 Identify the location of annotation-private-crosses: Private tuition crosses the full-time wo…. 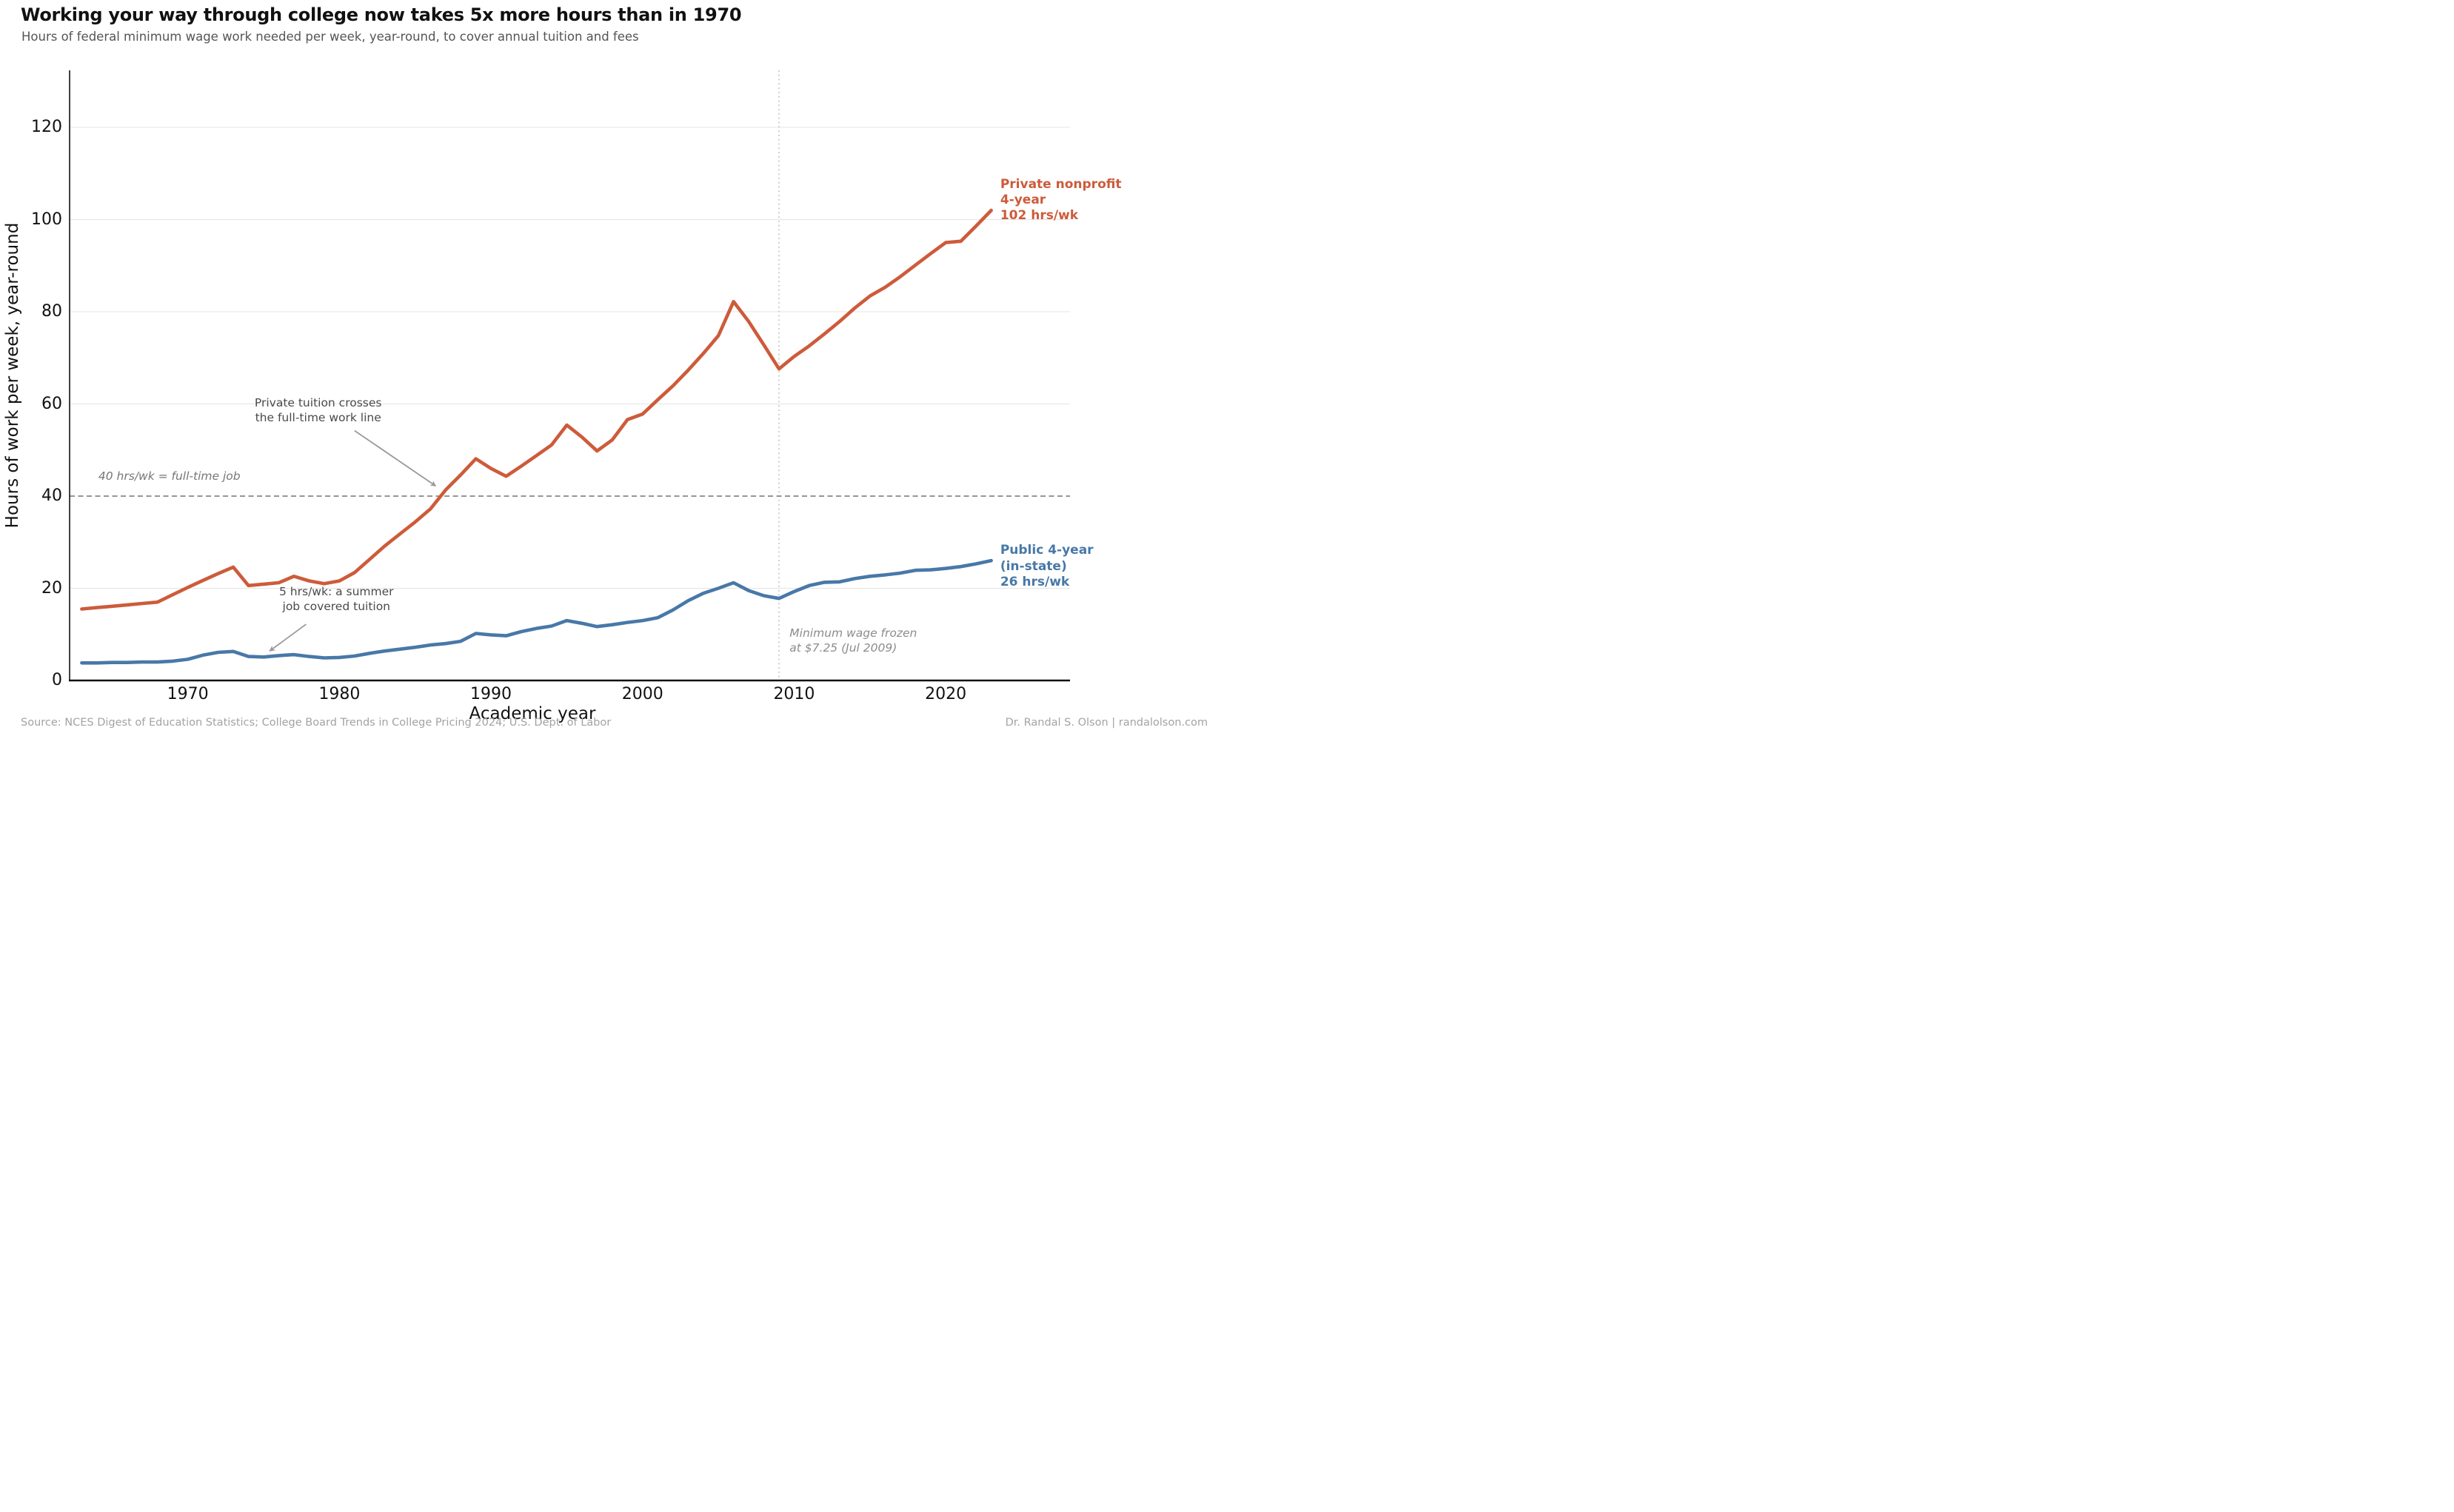
(318, 410).